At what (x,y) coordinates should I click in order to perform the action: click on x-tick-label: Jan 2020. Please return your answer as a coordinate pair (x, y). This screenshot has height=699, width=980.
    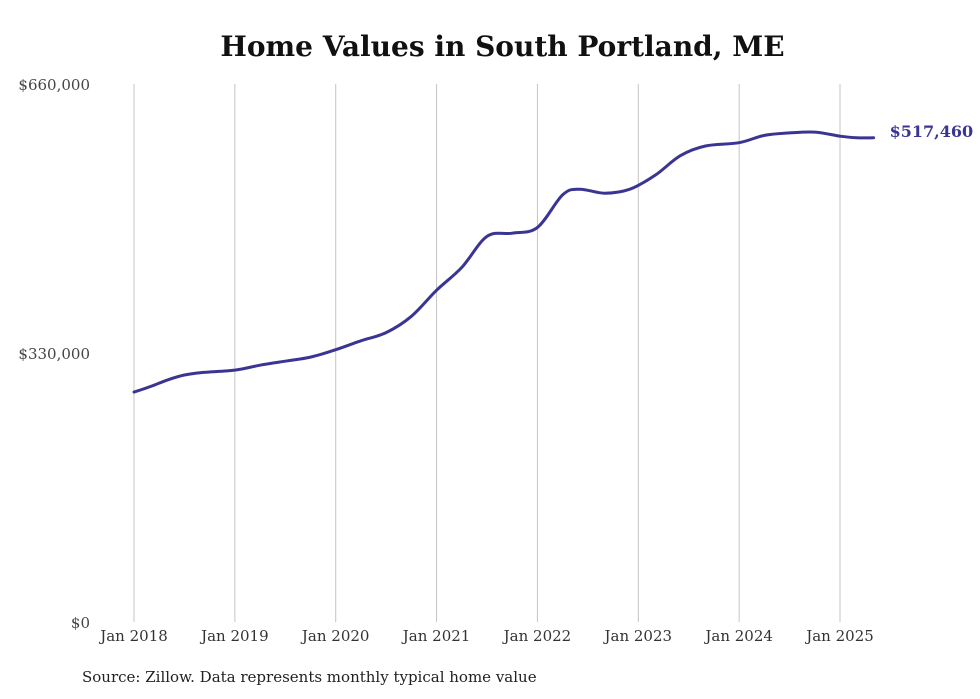
    Looking at the image, I should click on (335, 636).